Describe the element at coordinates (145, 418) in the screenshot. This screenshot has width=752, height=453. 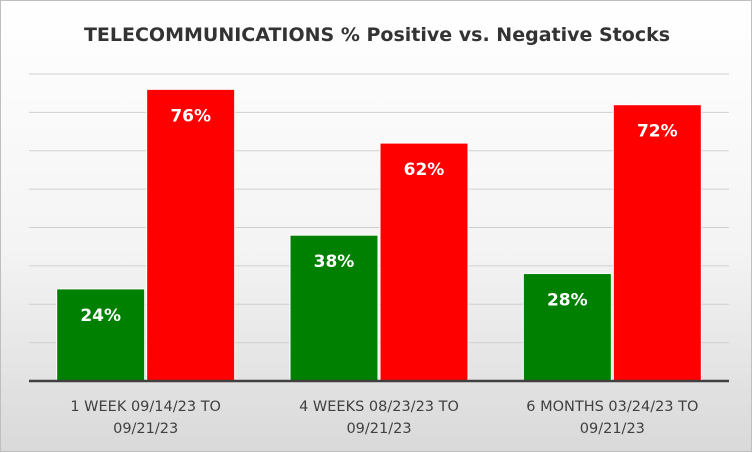
I see `x-tick-label-0: 1 WEEK 09/14/23 TO 09/21/23` at that location.